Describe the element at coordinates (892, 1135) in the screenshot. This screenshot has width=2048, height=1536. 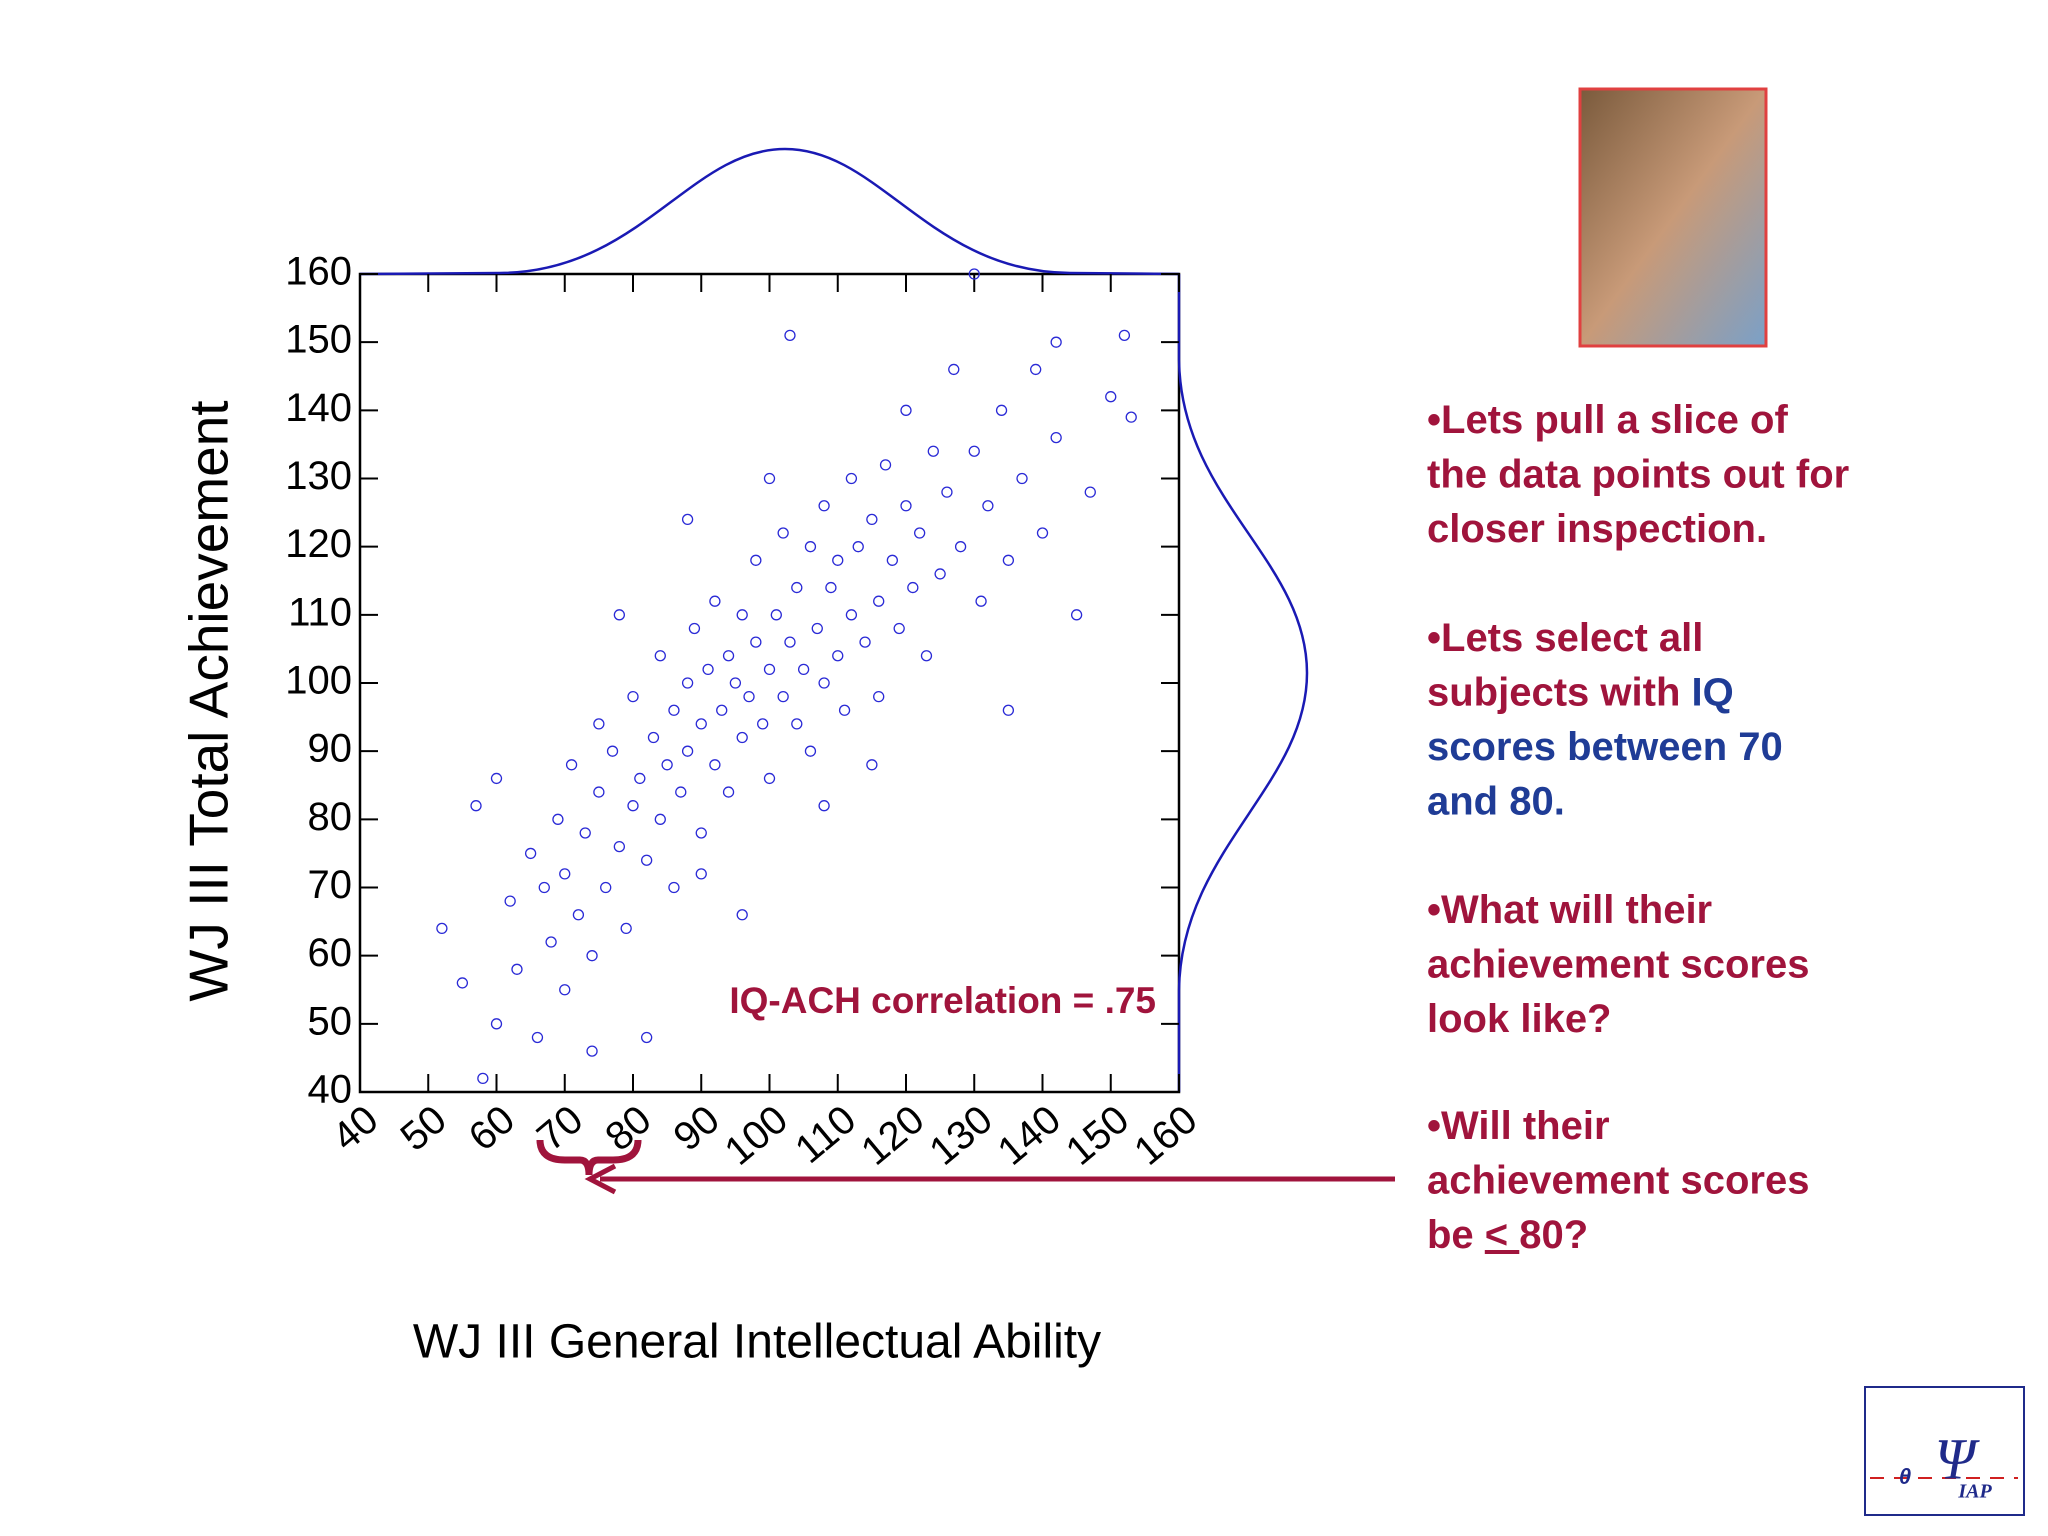
I see `x-tick-label: 120` at that location.